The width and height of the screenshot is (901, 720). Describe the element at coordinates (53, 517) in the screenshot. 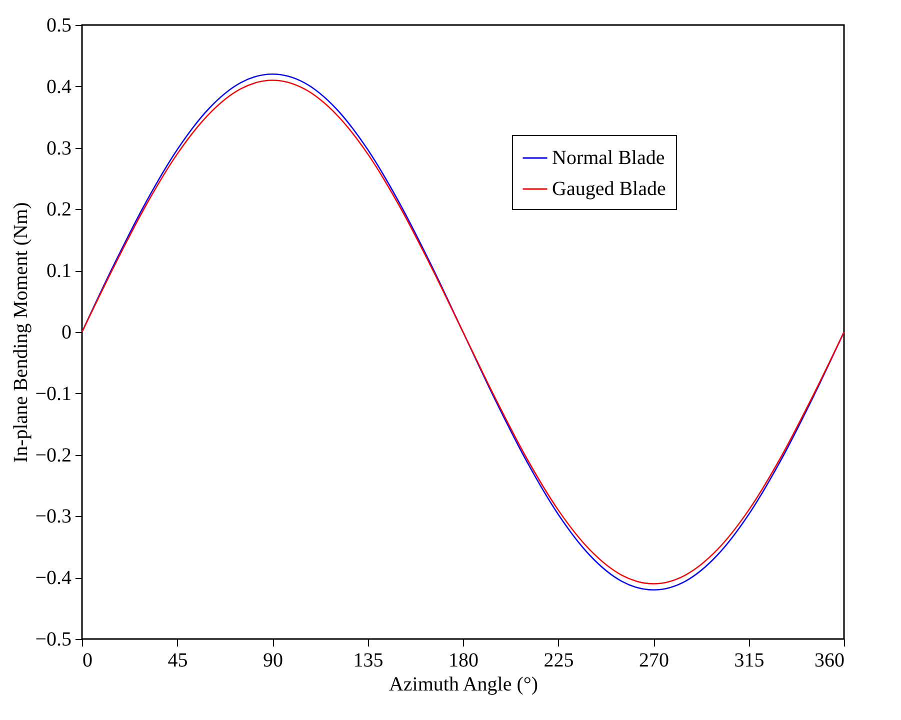

I see `y-tick-label: −0.3` at that location.